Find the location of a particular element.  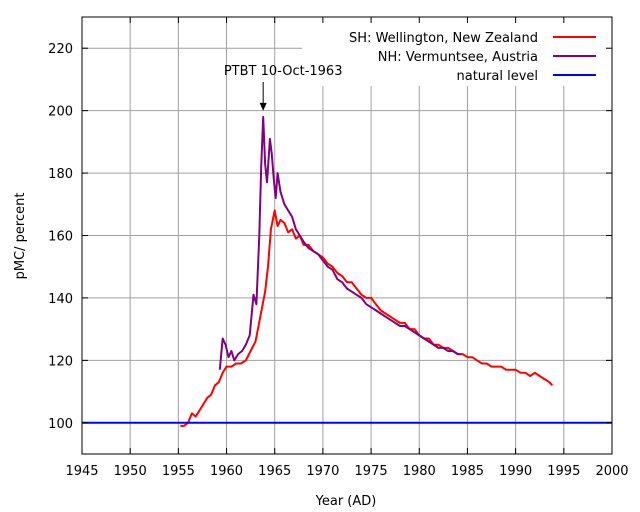

x-tick-label-0: 1945 is located at coordinates (81, 471).